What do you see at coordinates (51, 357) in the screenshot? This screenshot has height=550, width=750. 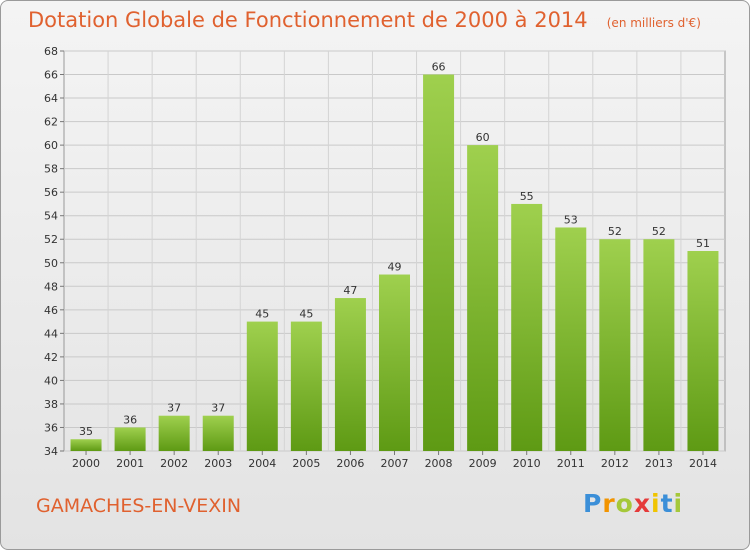 I see `y-tick-label: 42` at bounding box center [51, 357].